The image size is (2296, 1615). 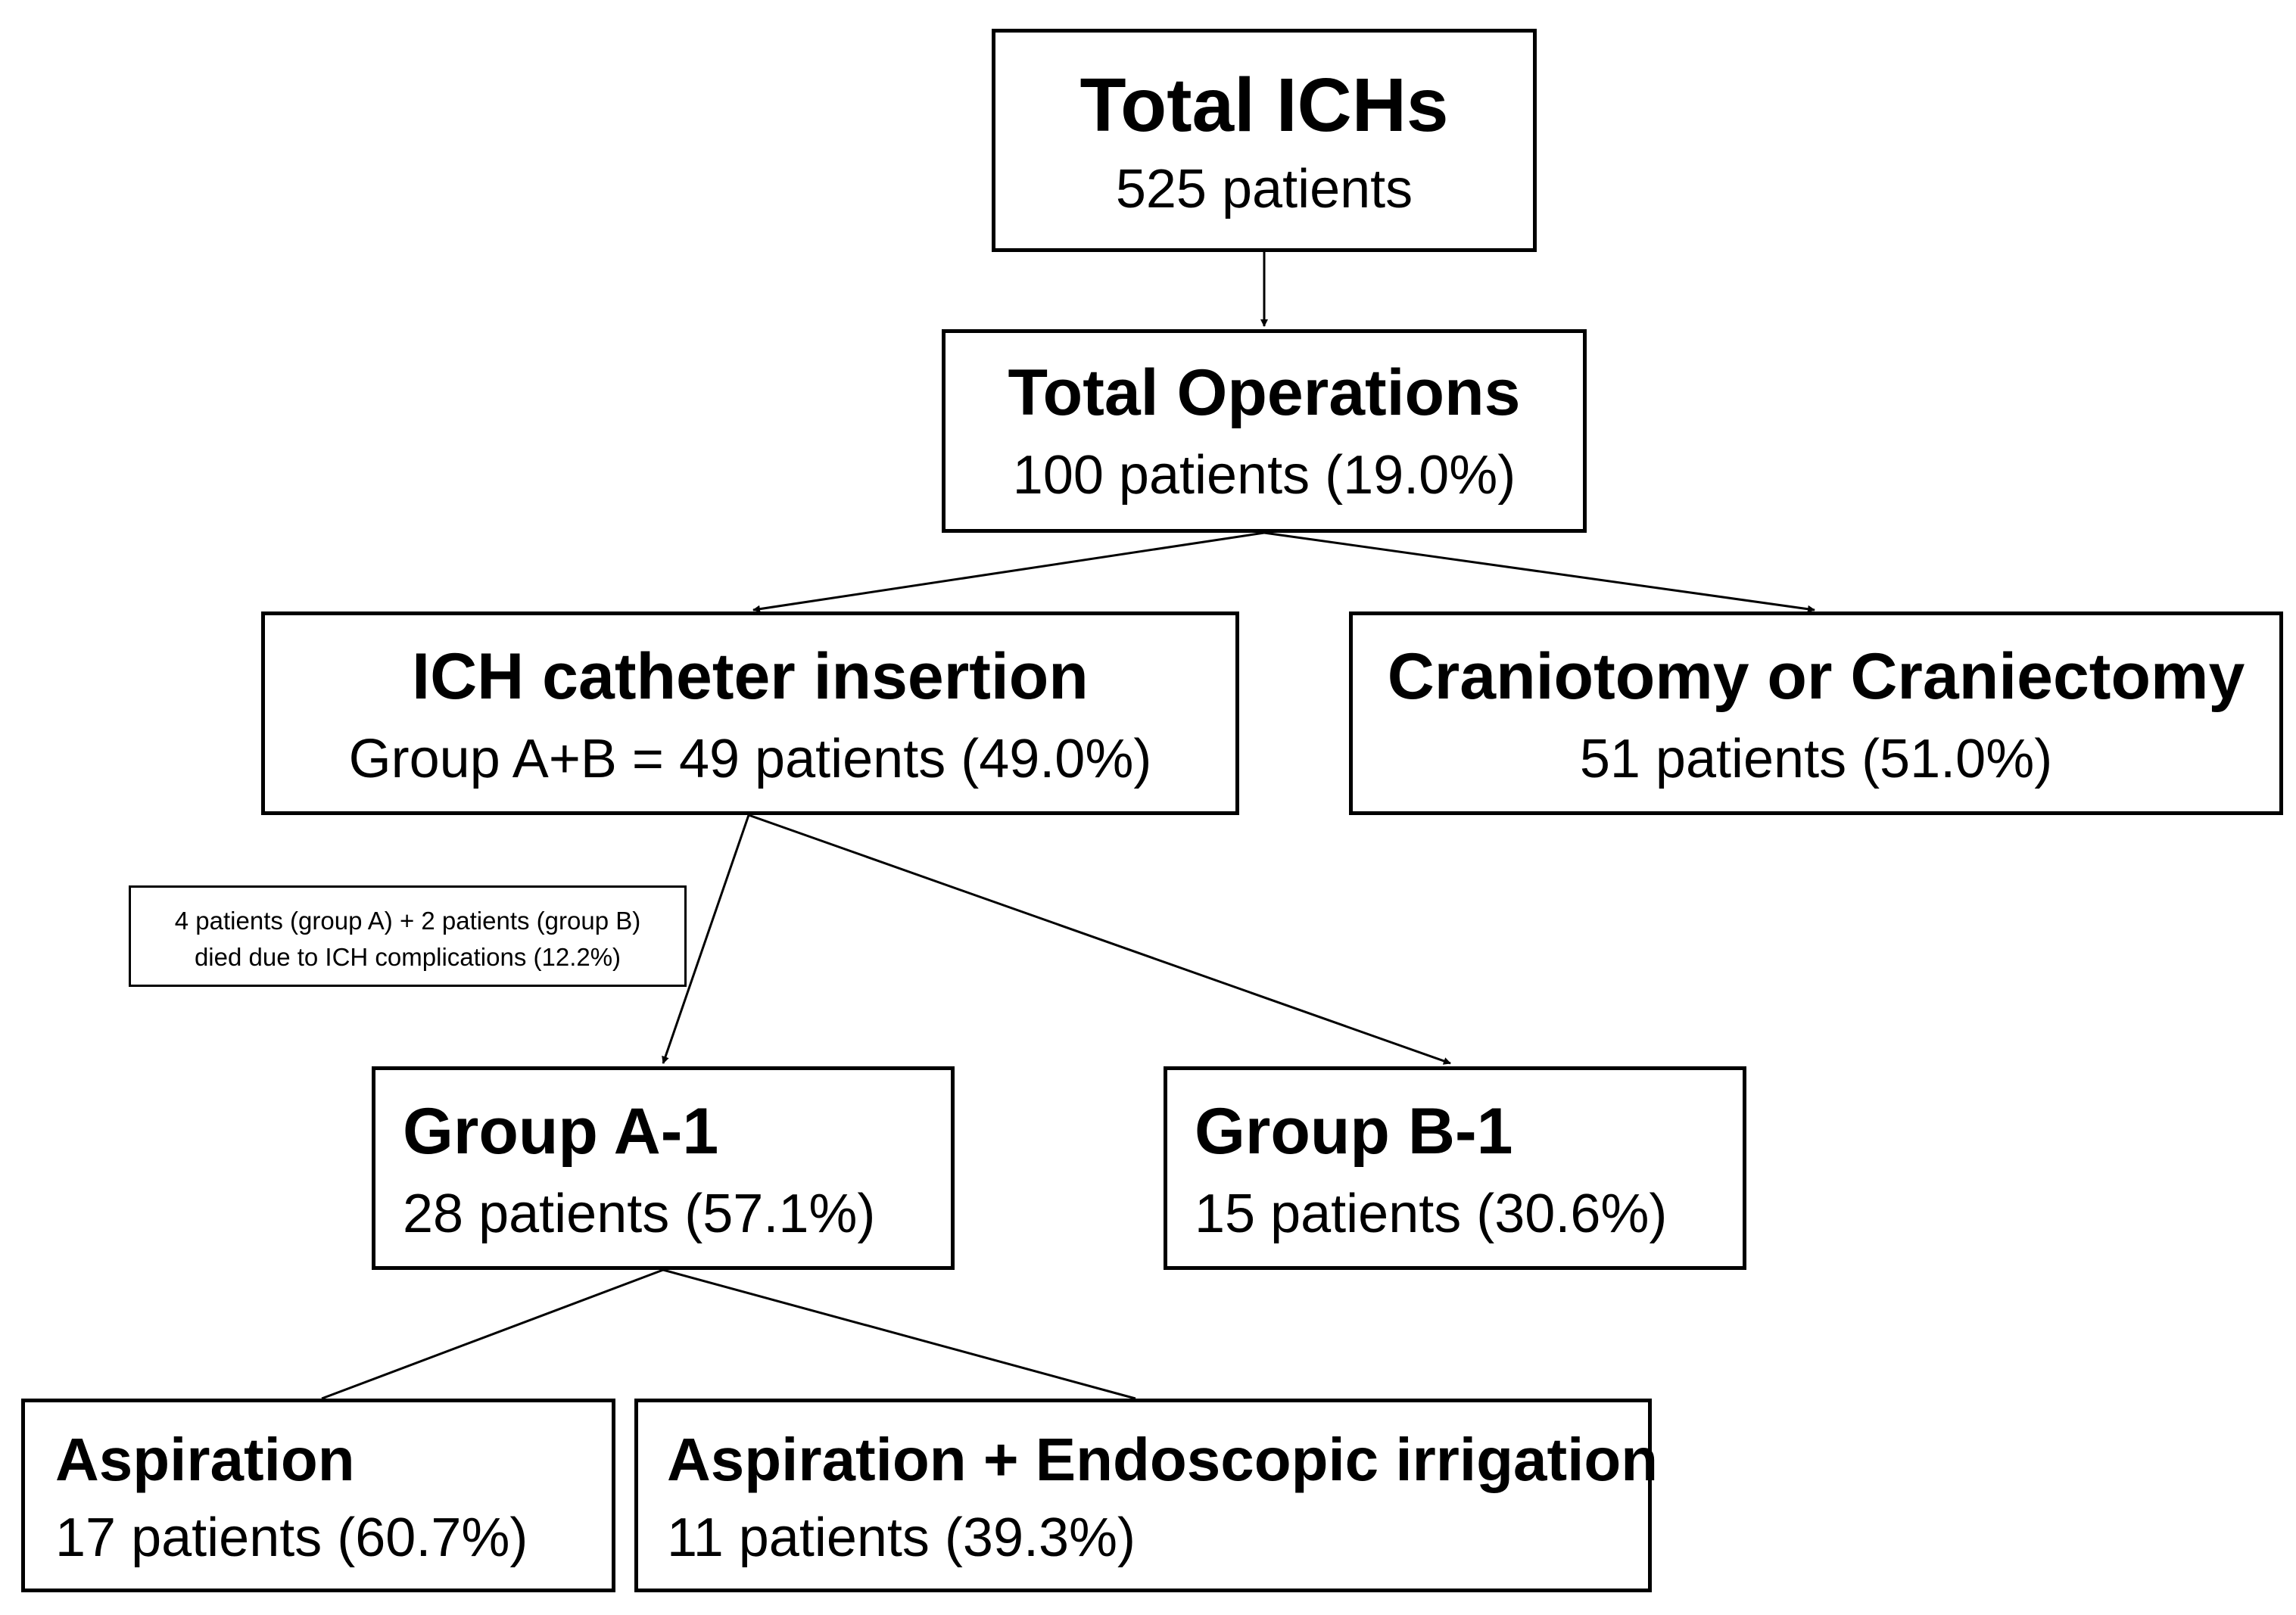 What do you see at coordinates (639, 1214) in the screenshot?
I see `node-count: 28 patients (57.1%)` at bounding box center [639, 1214].